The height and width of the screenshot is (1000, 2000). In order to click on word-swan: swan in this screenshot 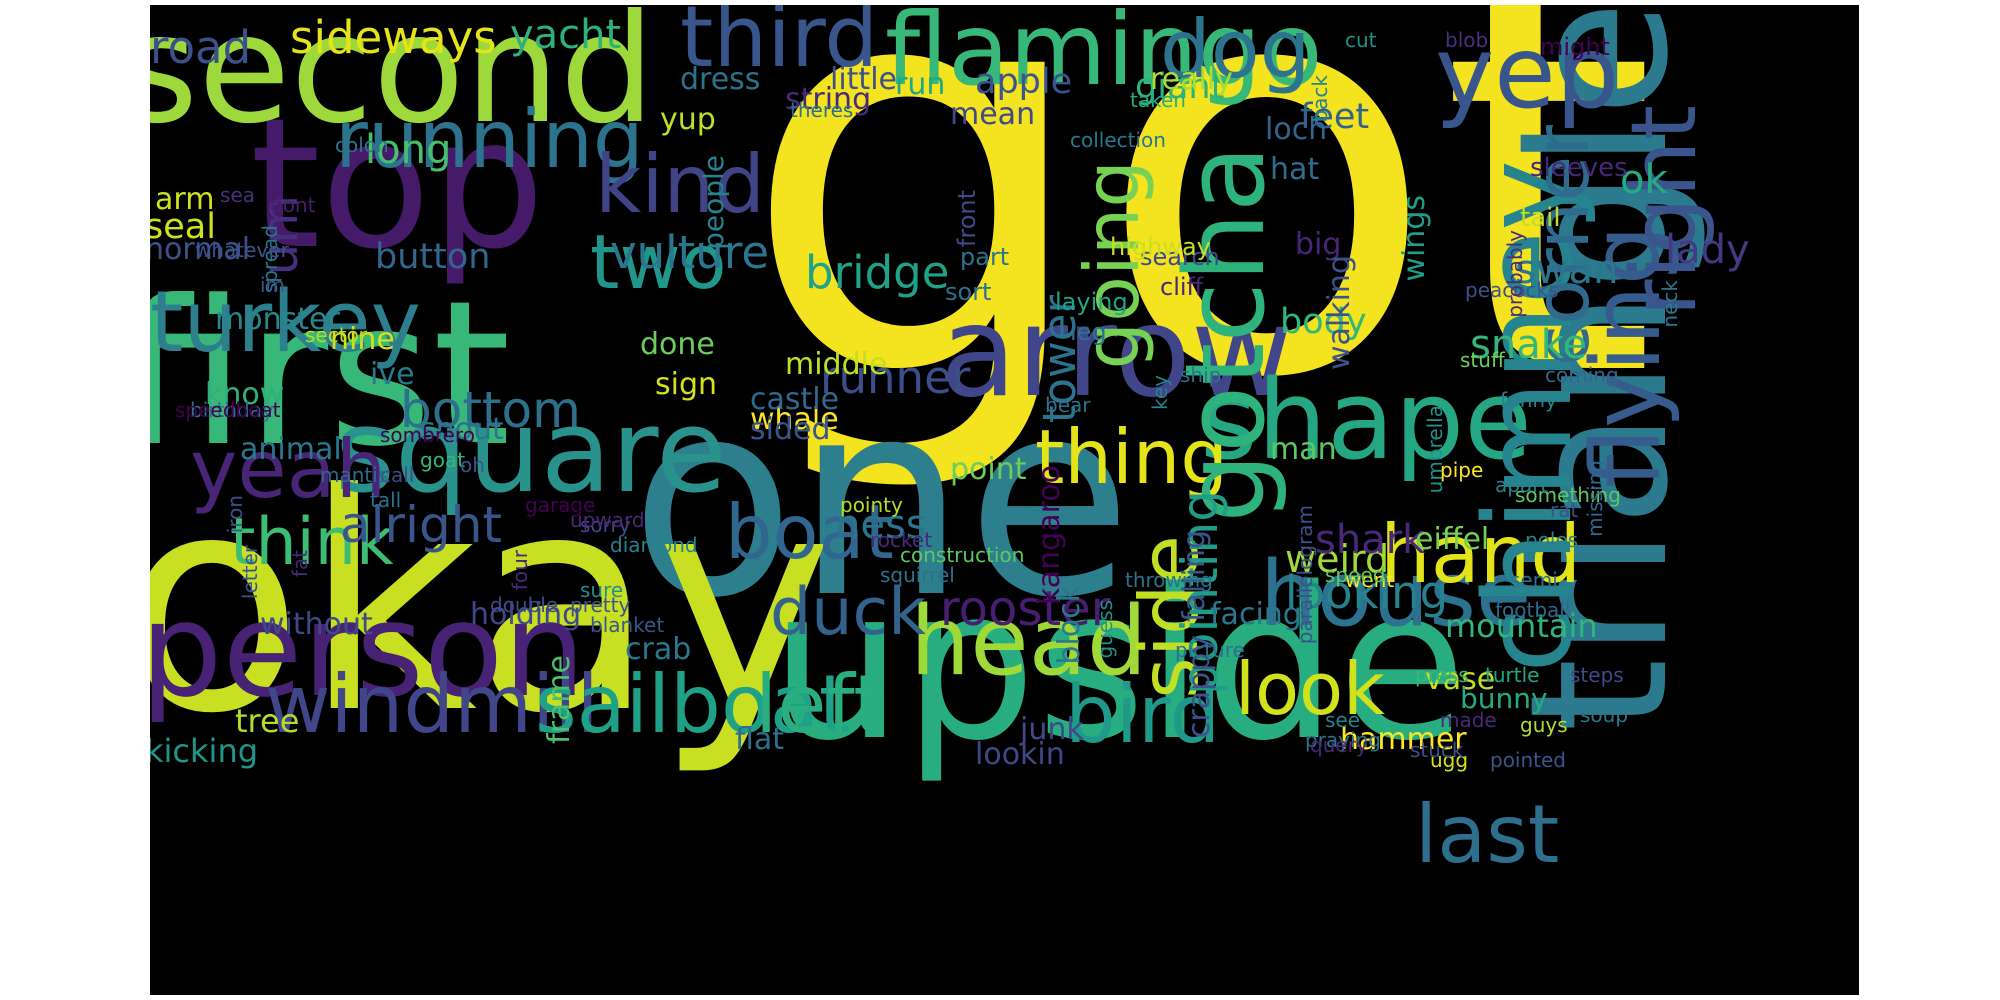, I will do `click(1567, 270)`.